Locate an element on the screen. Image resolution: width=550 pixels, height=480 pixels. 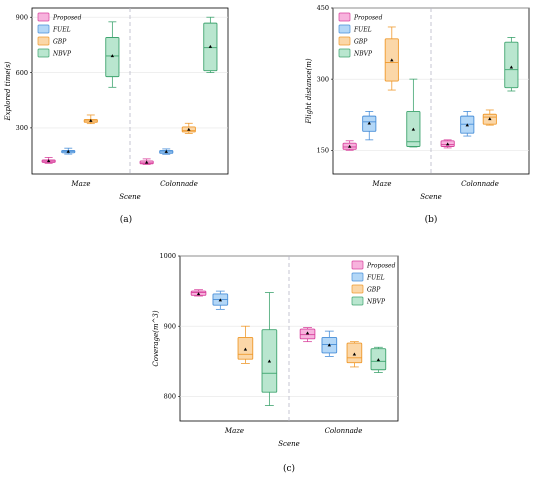
y-axis-title: Flight distance(m) is located at coordinates (309, 91).